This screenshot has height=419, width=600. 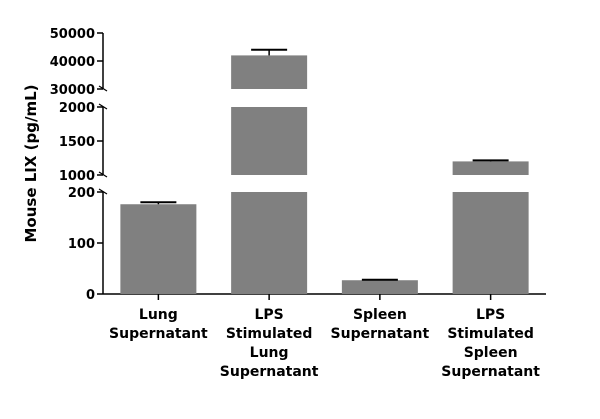 I want to click on x-tick-label-3: Supernatant, so click(x=490, y=372).